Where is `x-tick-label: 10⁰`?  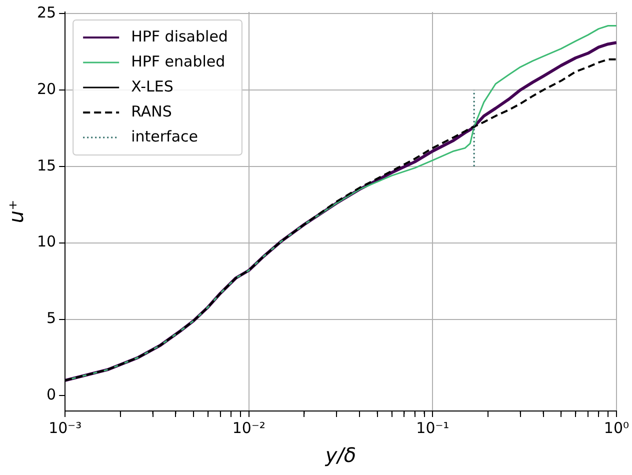
x-tick-label: 10⁰ is located at coordinates (617, 427).